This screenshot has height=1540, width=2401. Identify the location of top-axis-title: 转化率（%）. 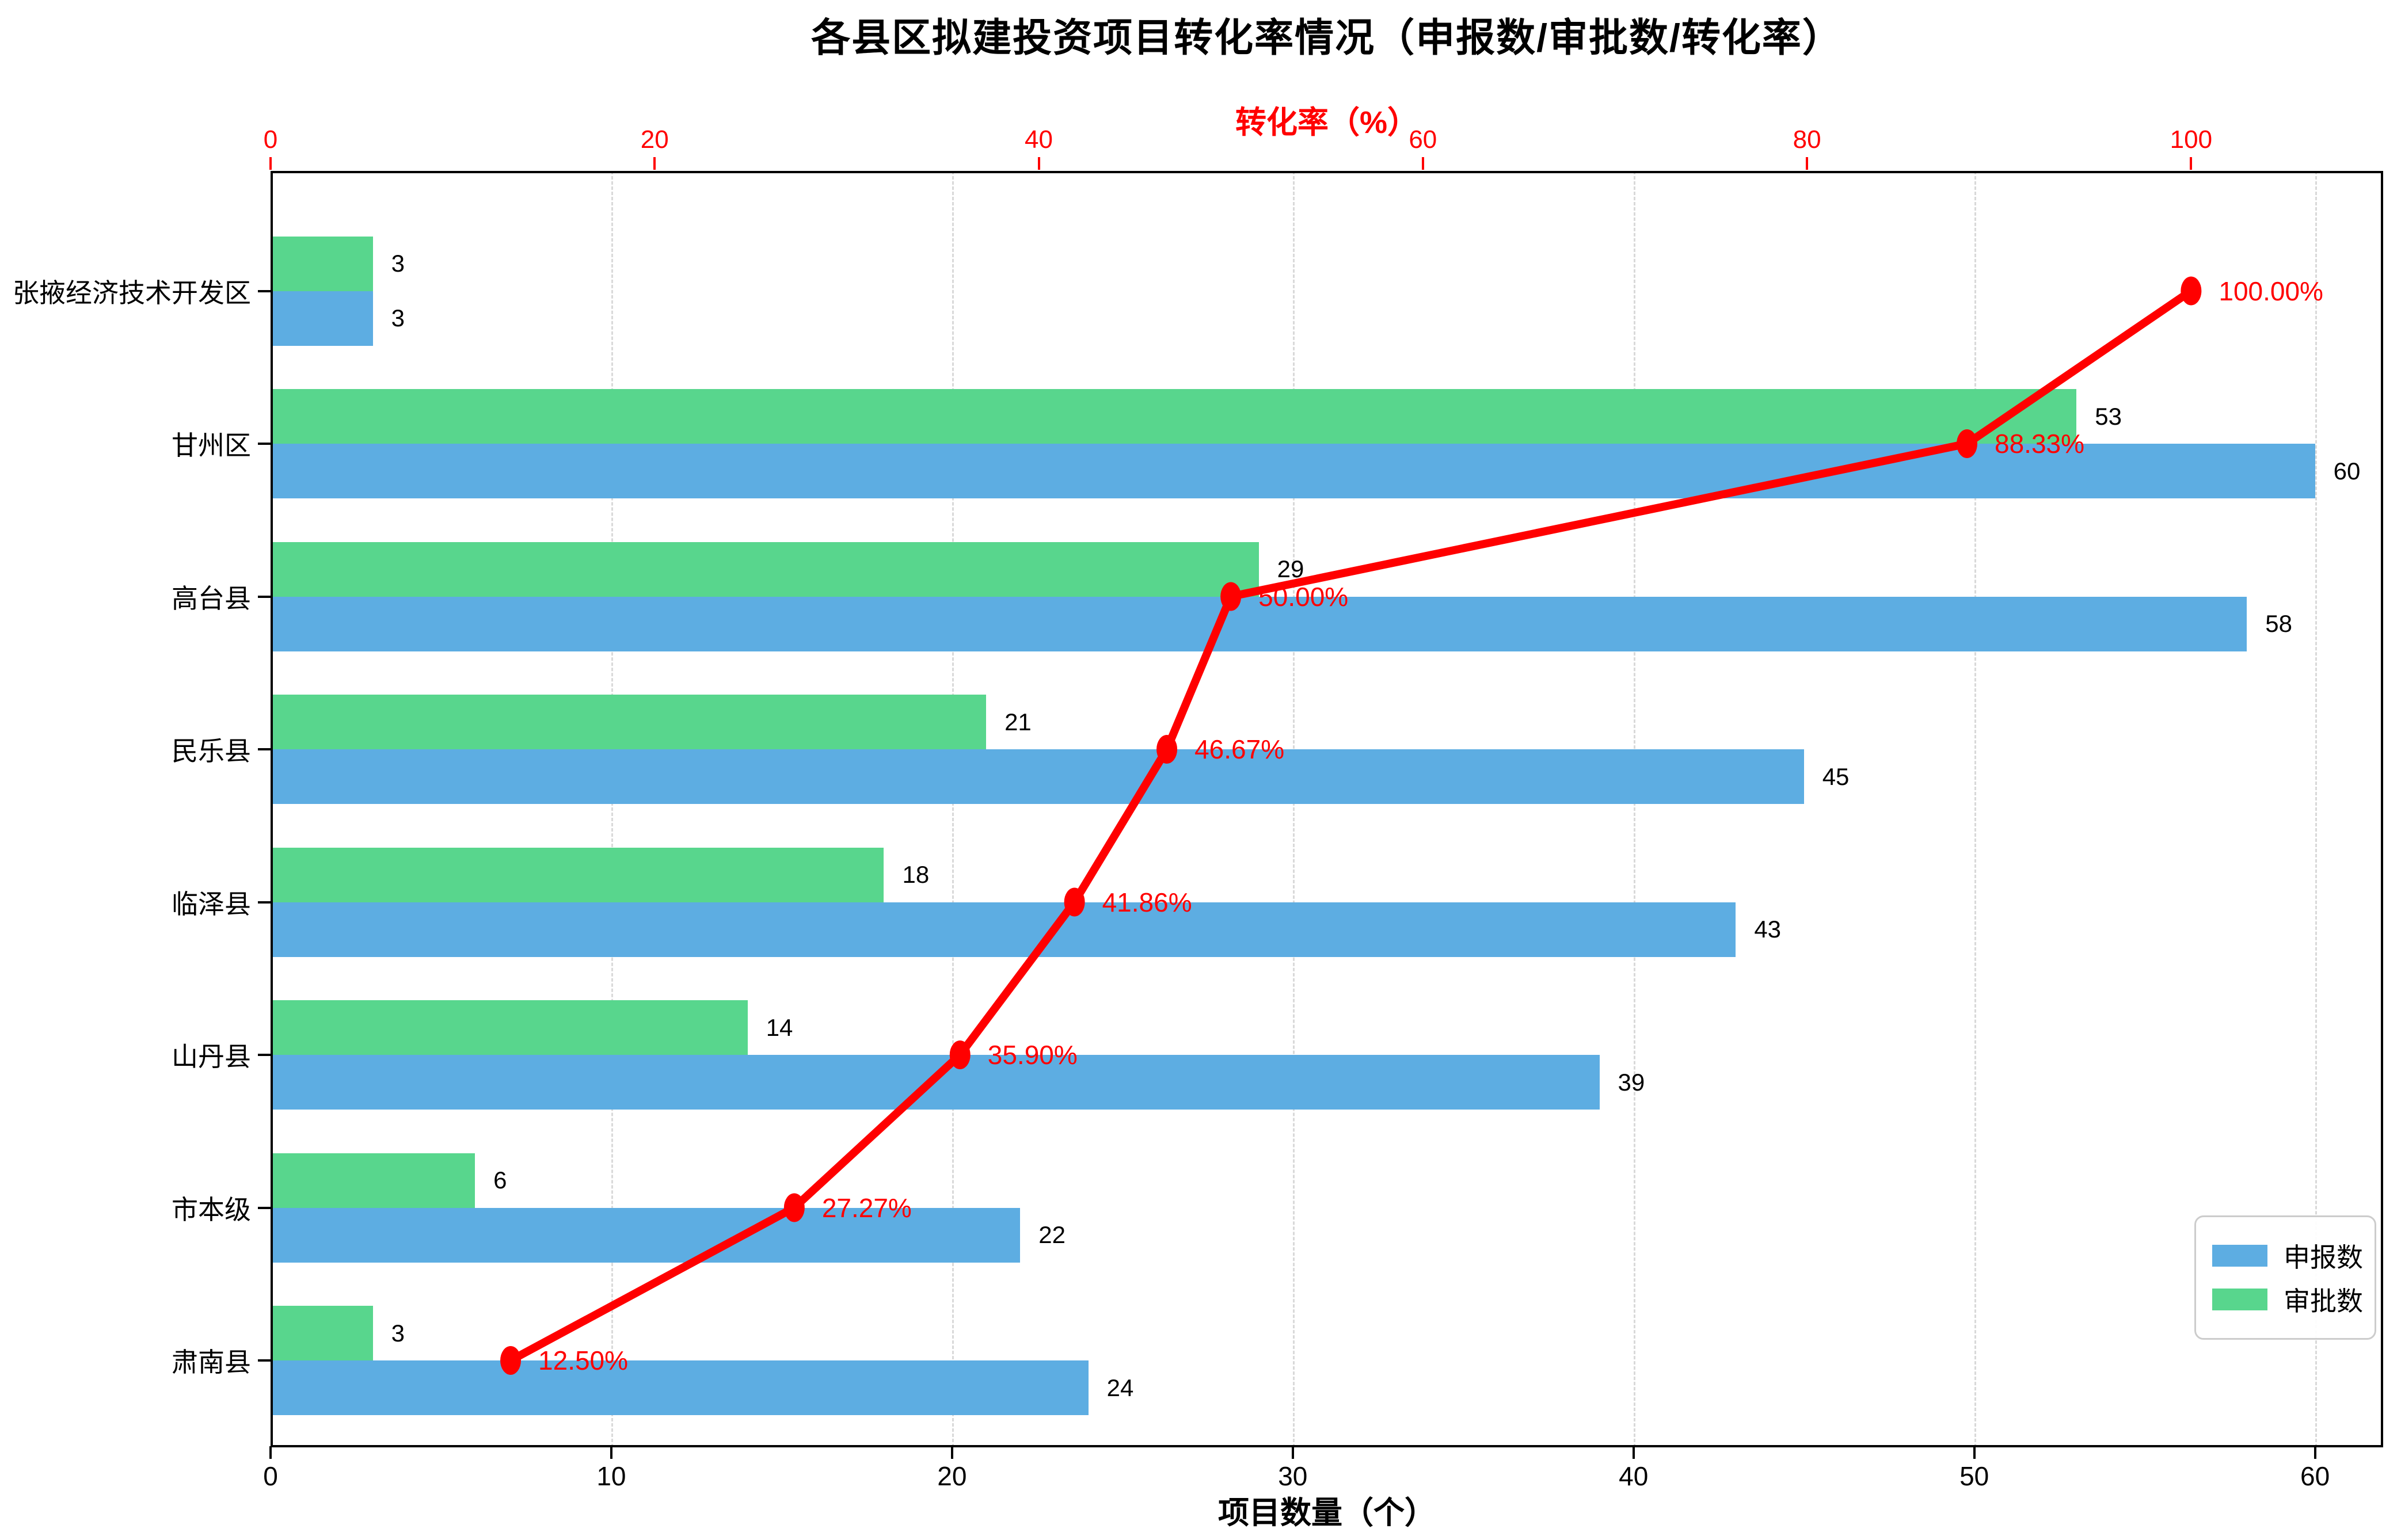
(1327, 122).